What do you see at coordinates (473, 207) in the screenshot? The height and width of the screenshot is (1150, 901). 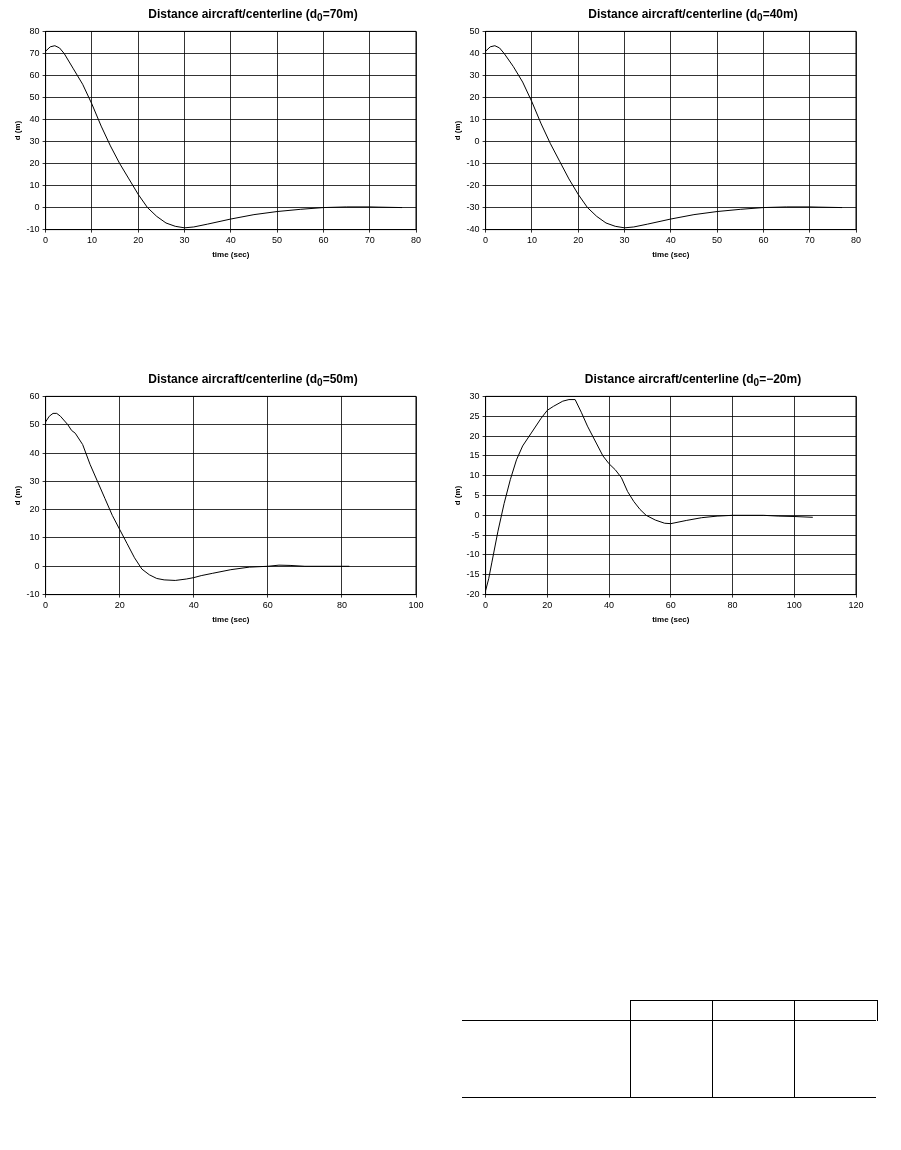 I see `y-tick-label: -30` at bounding box center [473, 207].